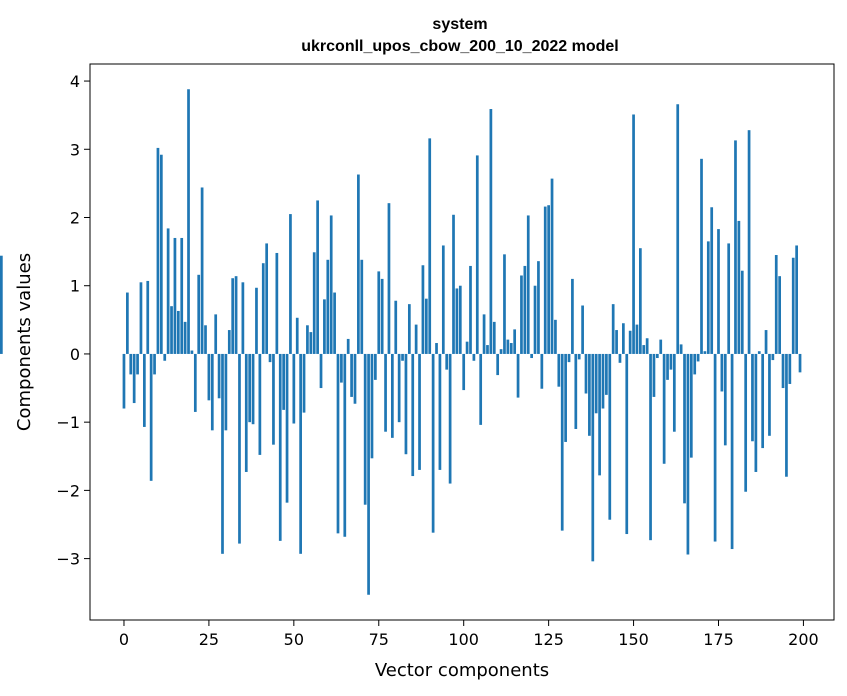 Image resolution: width=847 pixels, height=696 pixels. I want to click on y-tick-label: 1, so click(75, 286).